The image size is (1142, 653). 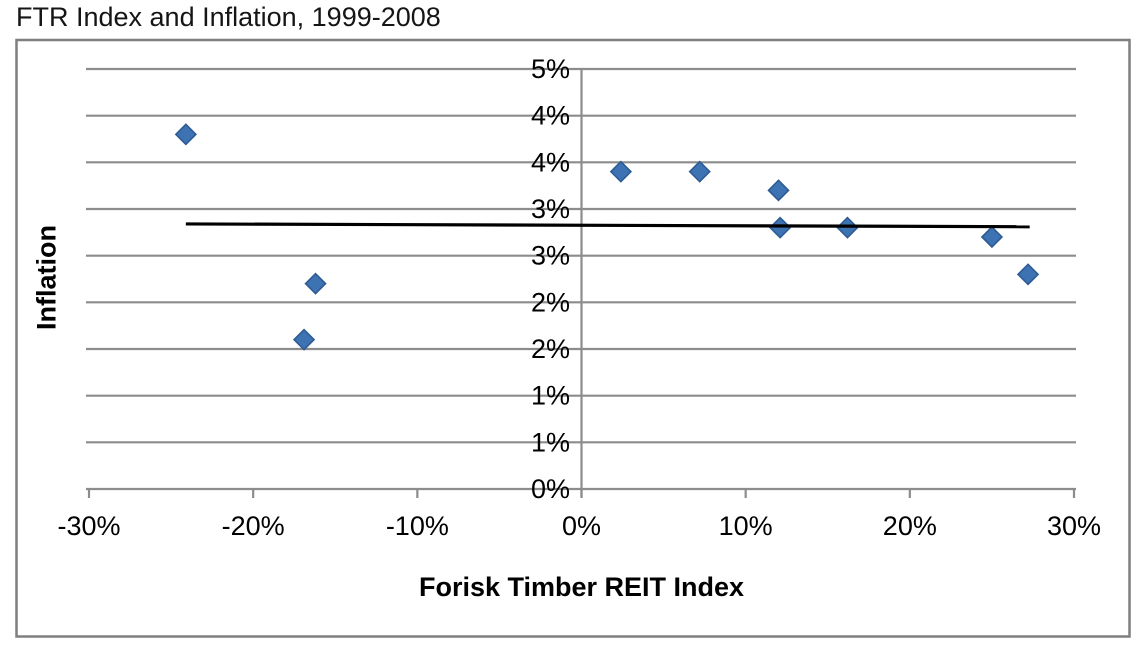 What do you see at coordinates (88, 526) in the screenshot?
I see `x-tick-label: -30%` at bounding box center [88, 526].